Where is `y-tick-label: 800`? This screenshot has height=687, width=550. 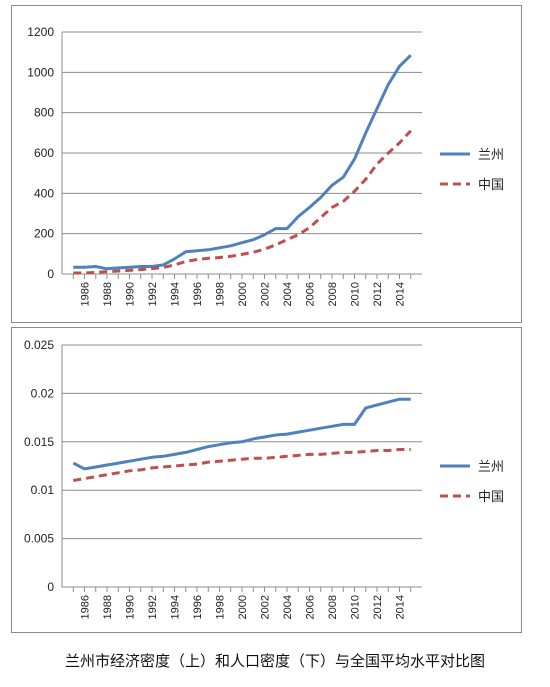 y-tick-label: 800 is located at coordinates (44, 113).